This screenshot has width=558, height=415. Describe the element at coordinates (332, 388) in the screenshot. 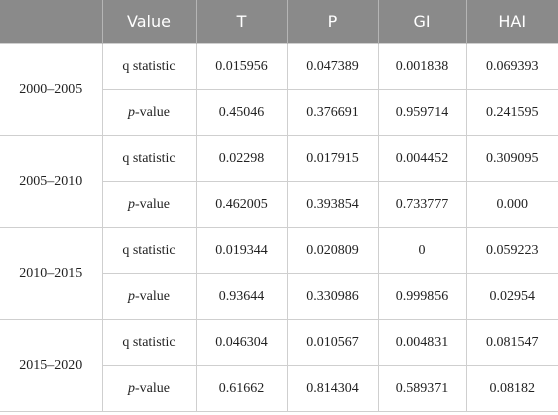

I see `value-cell: 0.814304` at that location.